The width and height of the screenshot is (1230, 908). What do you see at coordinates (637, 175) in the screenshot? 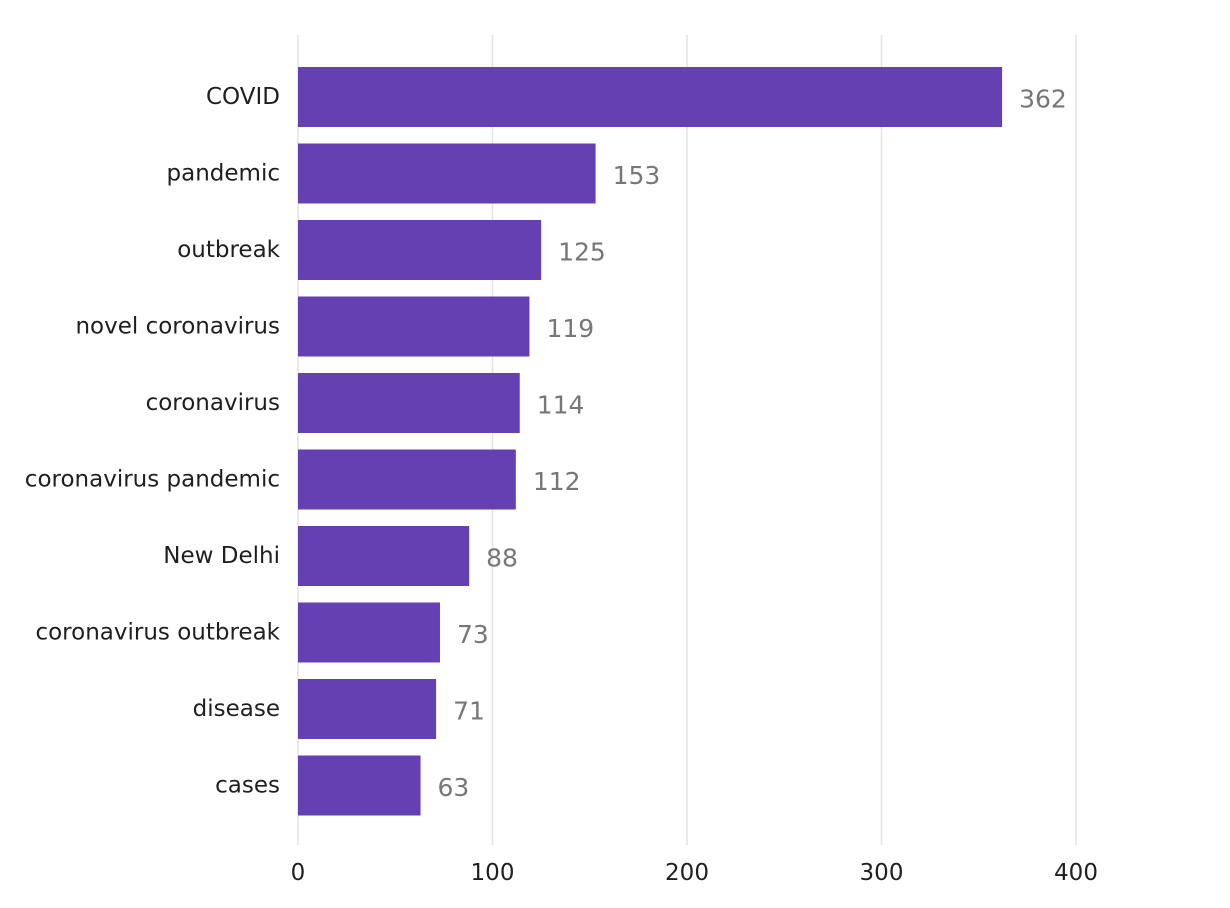
I see `value-label: 153` at bounding box center [637, 175].